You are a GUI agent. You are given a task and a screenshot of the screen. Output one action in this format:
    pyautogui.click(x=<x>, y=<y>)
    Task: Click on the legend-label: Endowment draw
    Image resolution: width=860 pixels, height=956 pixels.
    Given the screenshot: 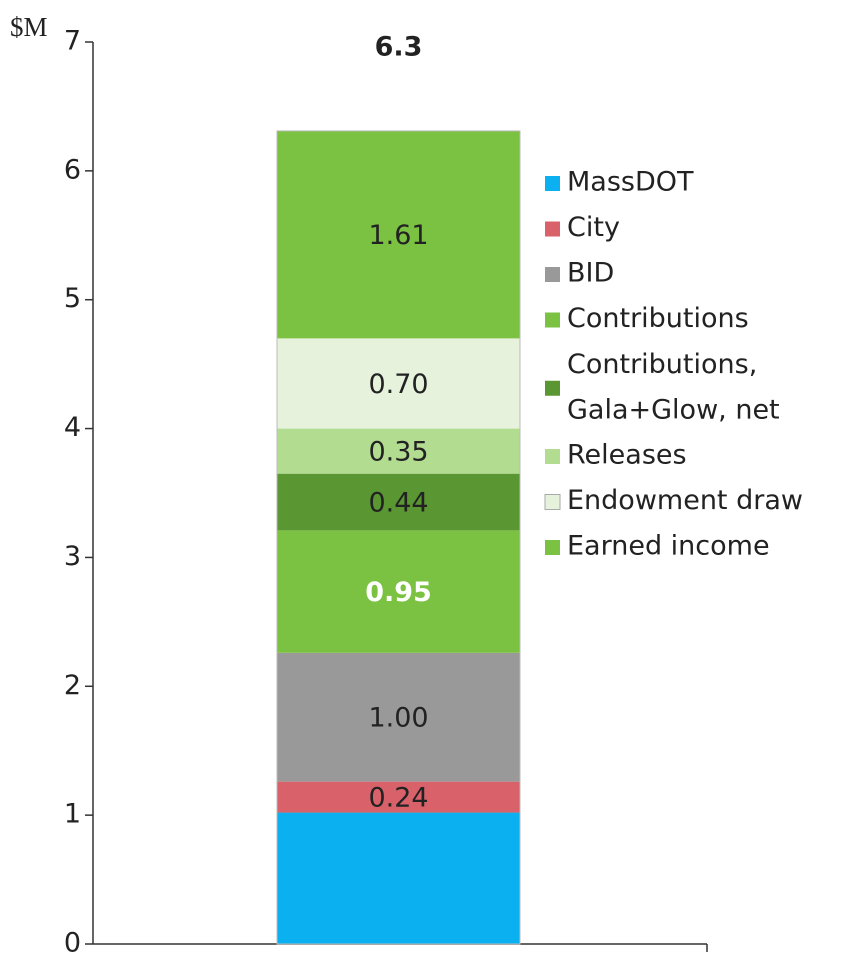 What is the action you would take?
    pyautogui.click(x=685, y=500)
    